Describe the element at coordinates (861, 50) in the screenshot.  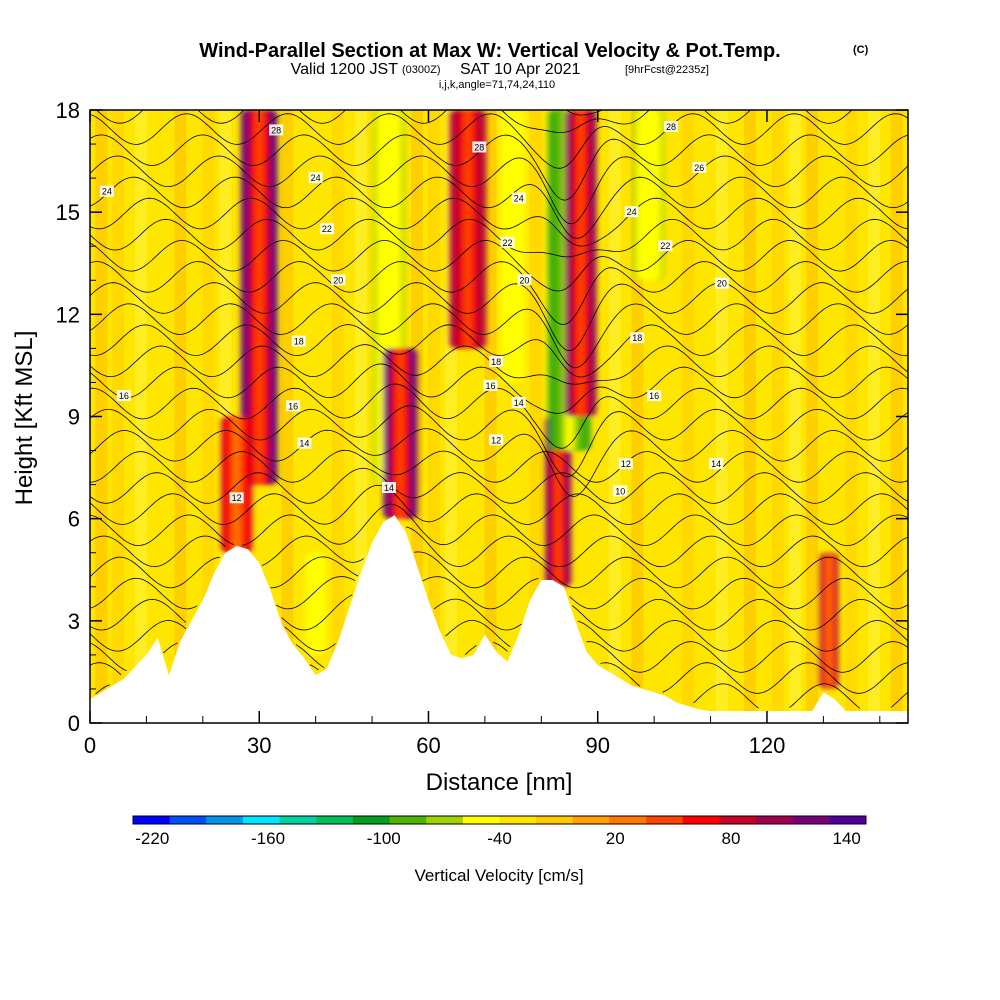
I see `copyright-mark: (C)` at that location.